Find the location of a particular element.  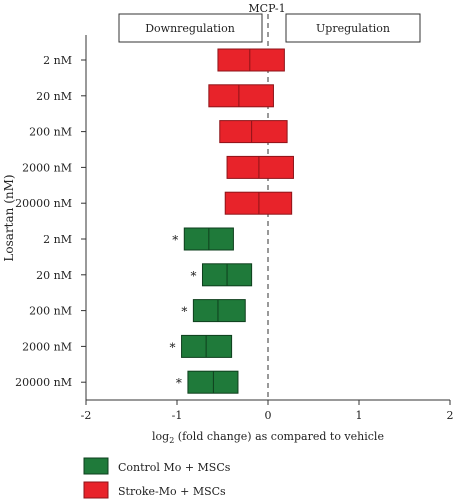

upregulation-label: Upregulation is located at coordinates (353, 28).